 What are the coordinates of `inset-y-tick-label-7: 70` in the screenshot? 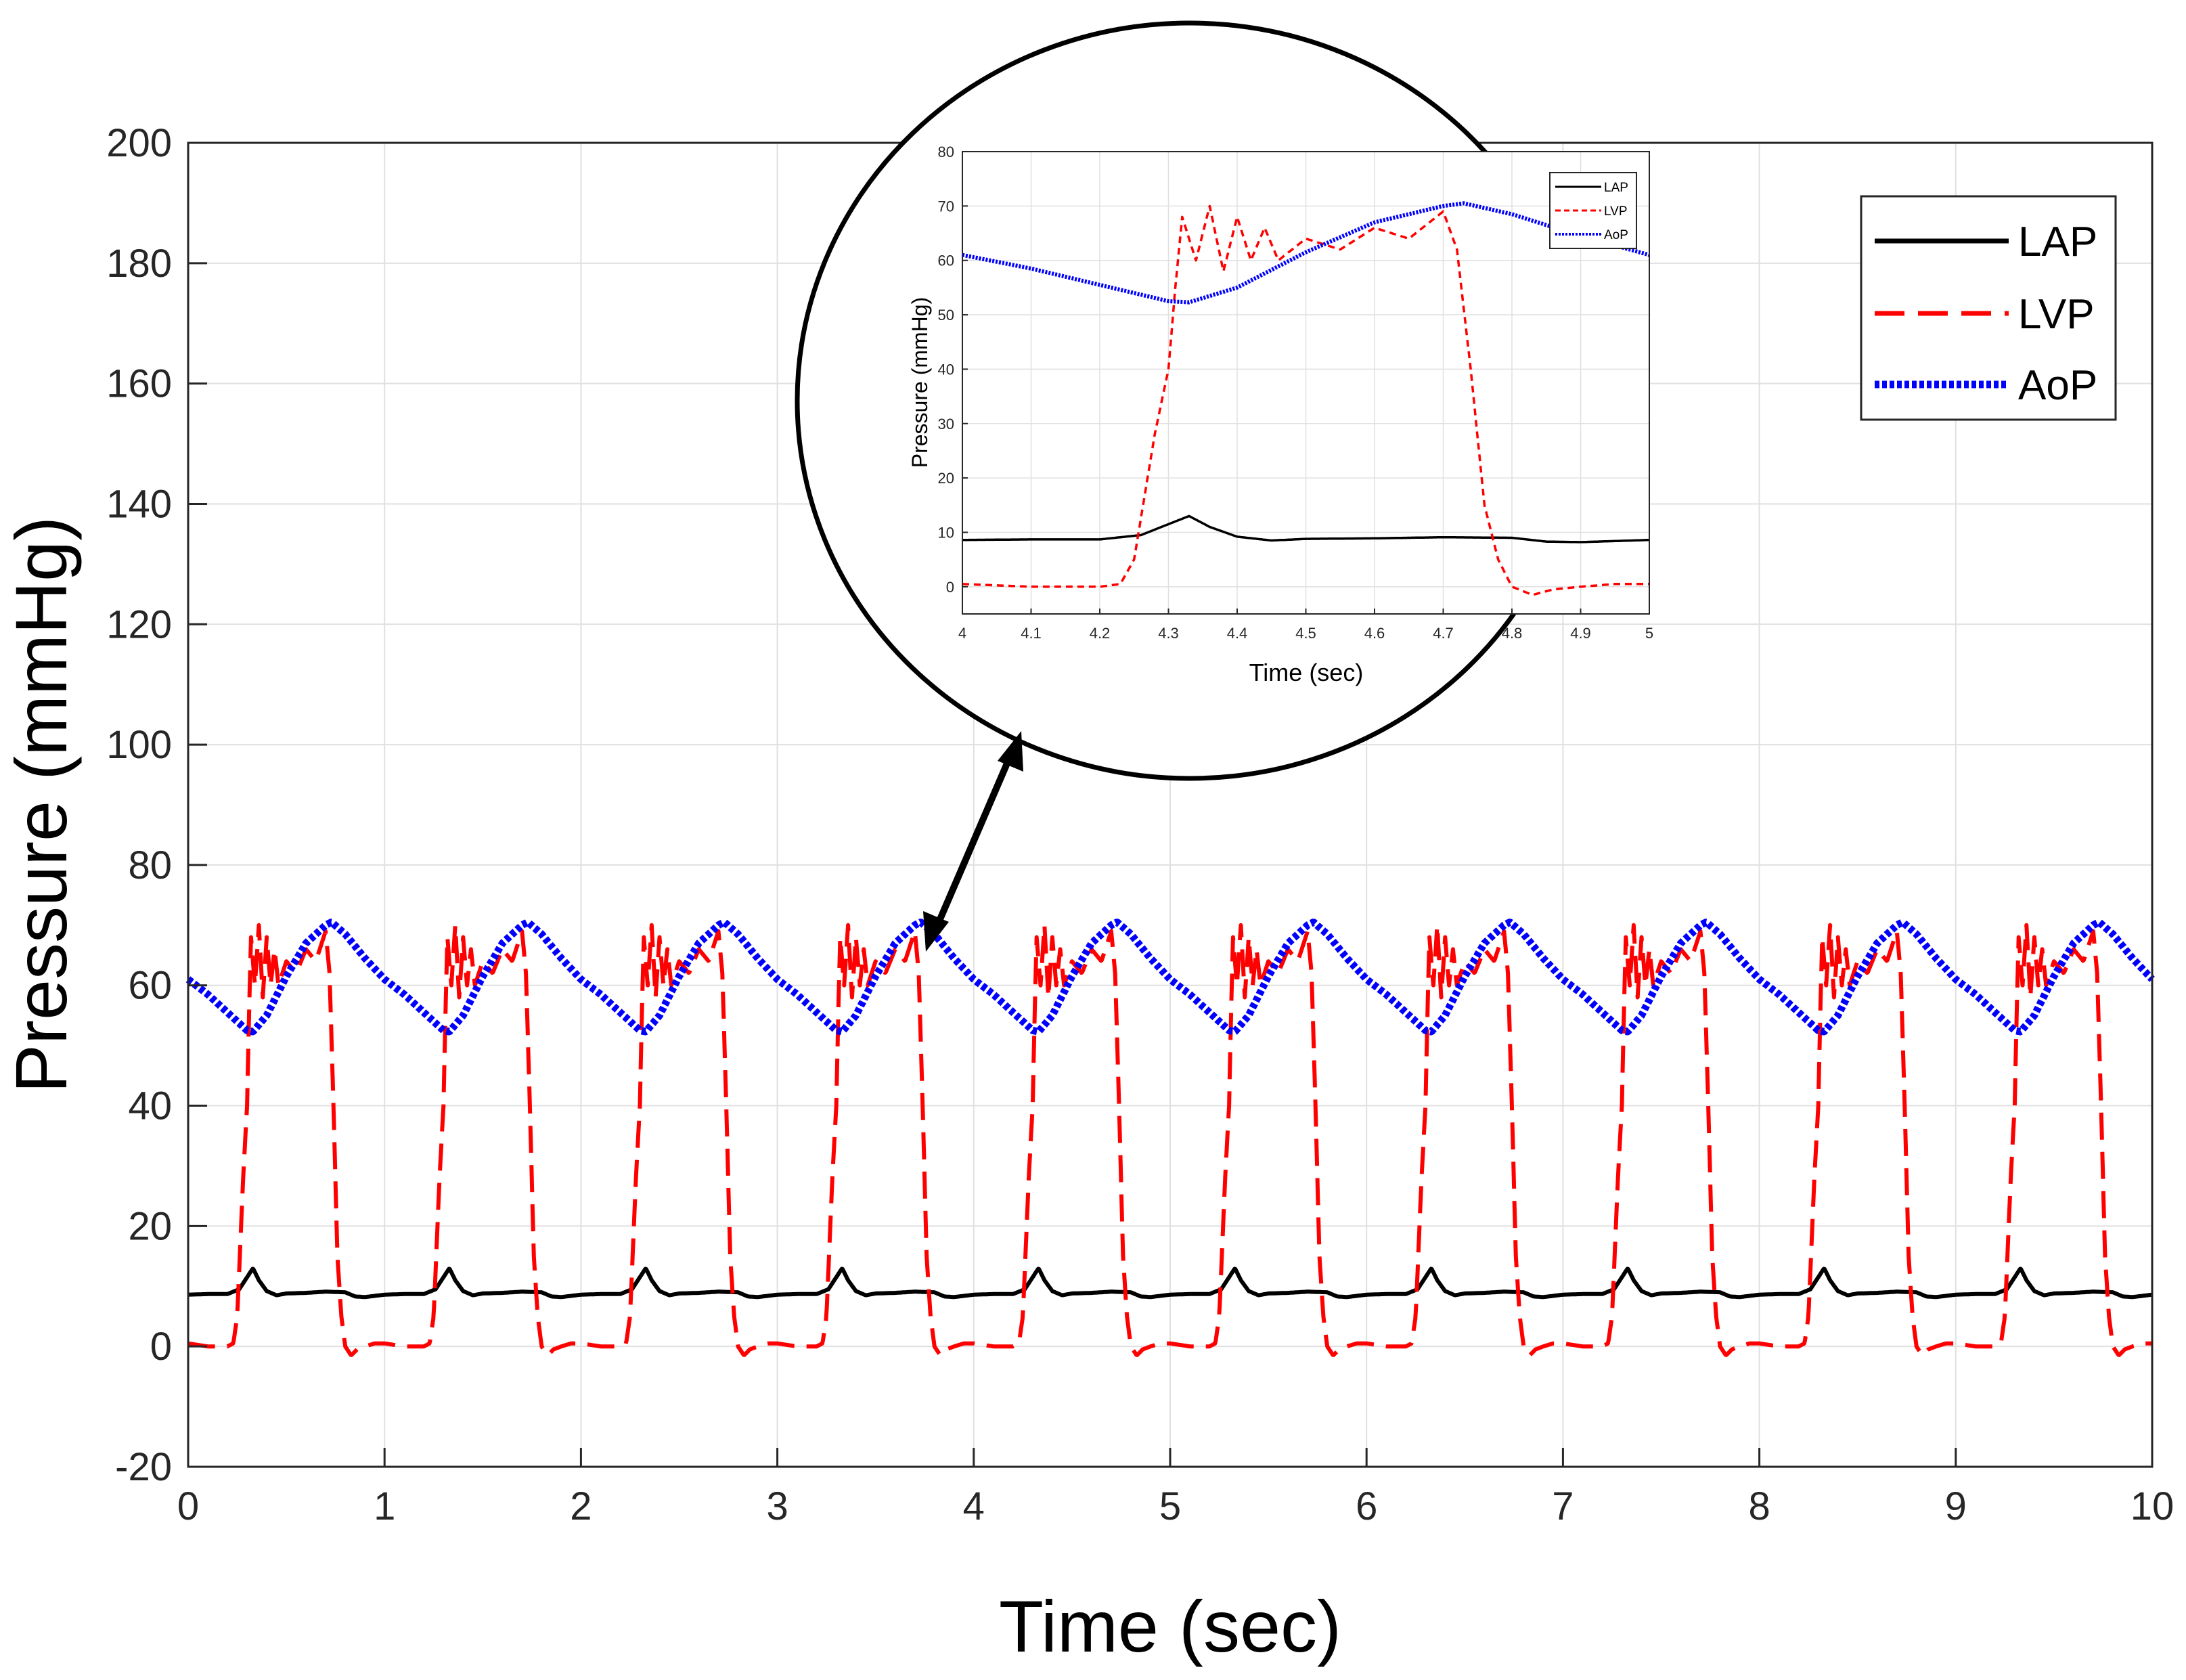 It's located at (946, 207).